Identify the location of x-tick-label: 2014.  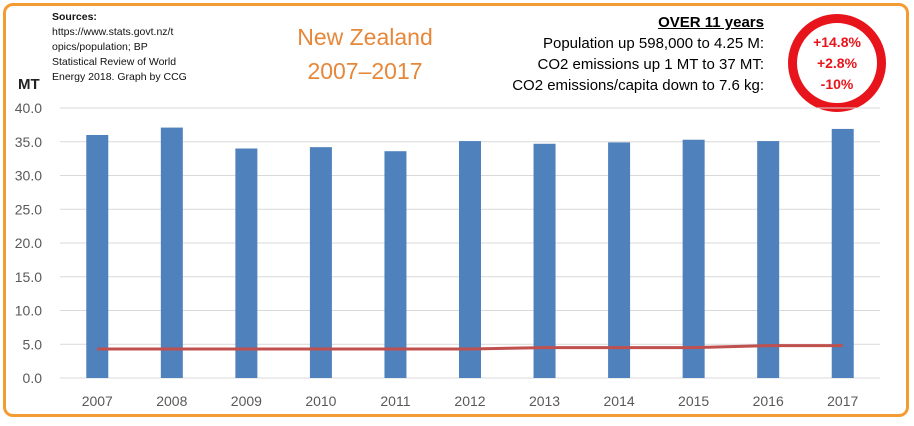
(619, 401).